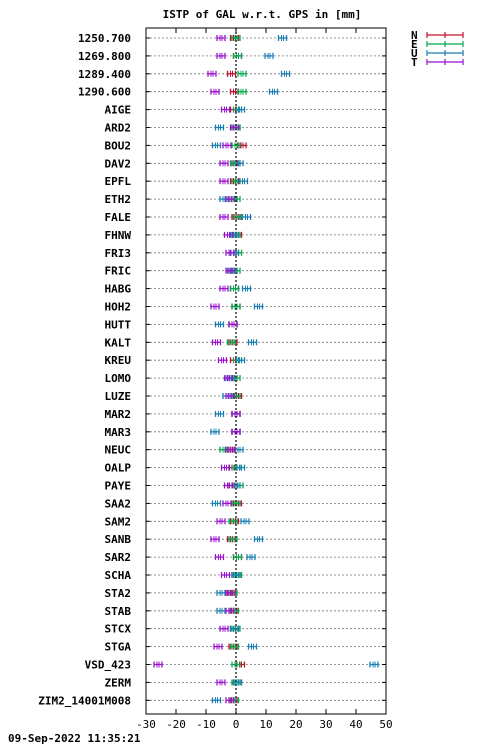 This screenshot has height=746, width=480. I want to click on x-tick-label: 20, so click(295, 724).